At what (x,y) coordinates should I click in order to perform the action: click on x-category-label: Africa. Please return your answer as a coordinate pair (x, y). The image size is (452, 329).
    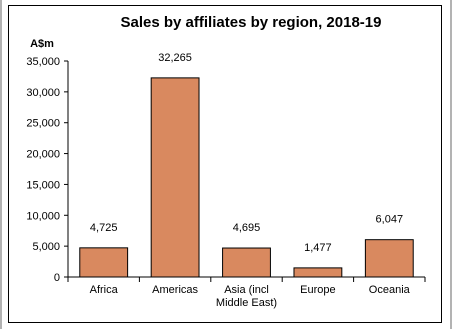
    Looking at the image, I should click on (104, 290).